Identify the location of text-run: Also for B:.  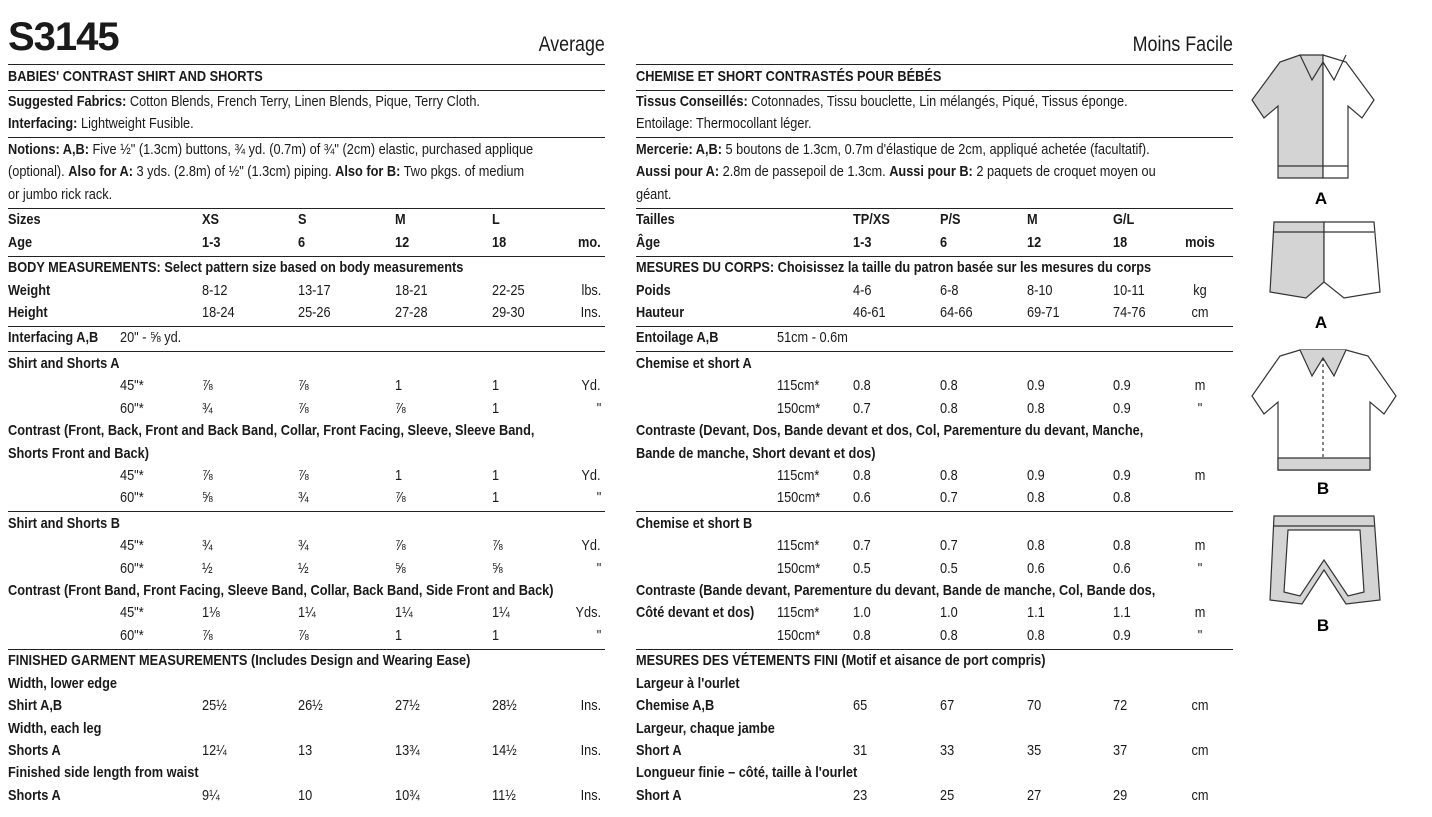
(368, 172).